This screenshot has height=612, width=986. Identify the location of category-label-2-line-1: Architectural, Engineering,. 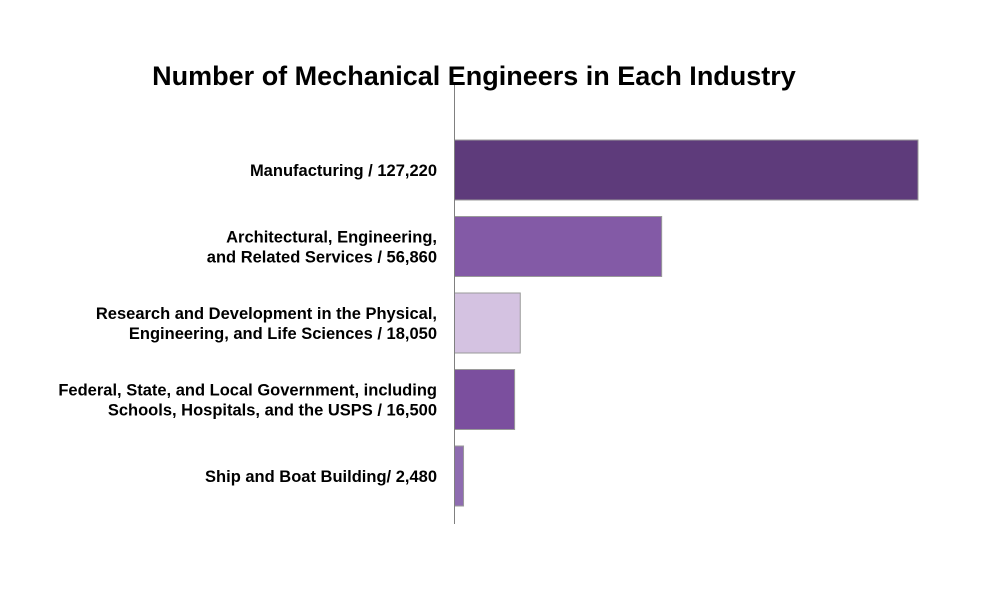
(331, 238).